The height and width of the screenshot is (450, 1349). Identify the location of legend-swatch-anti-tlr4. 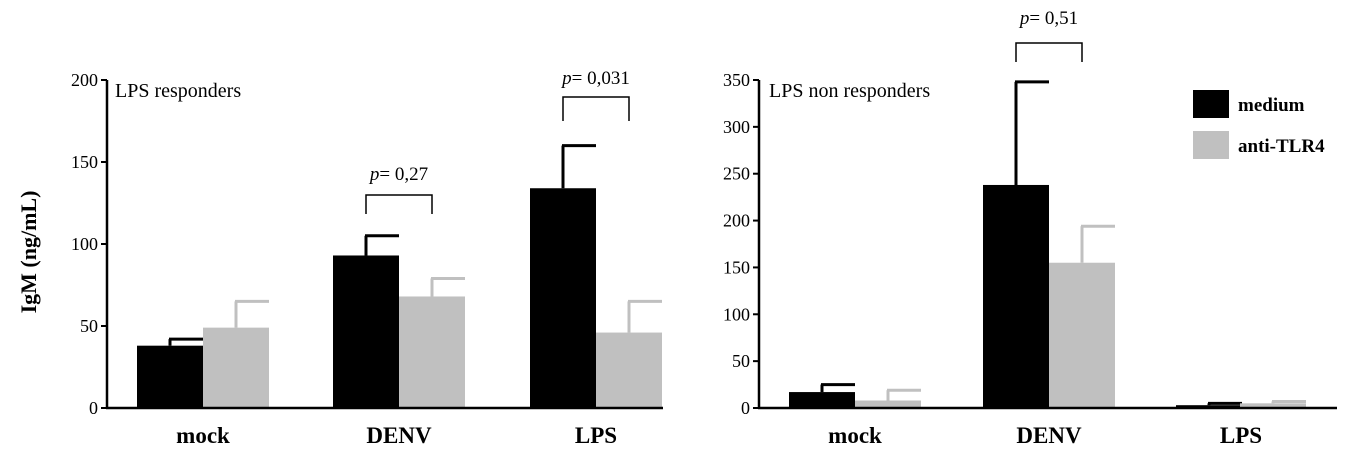
(1211, 145).